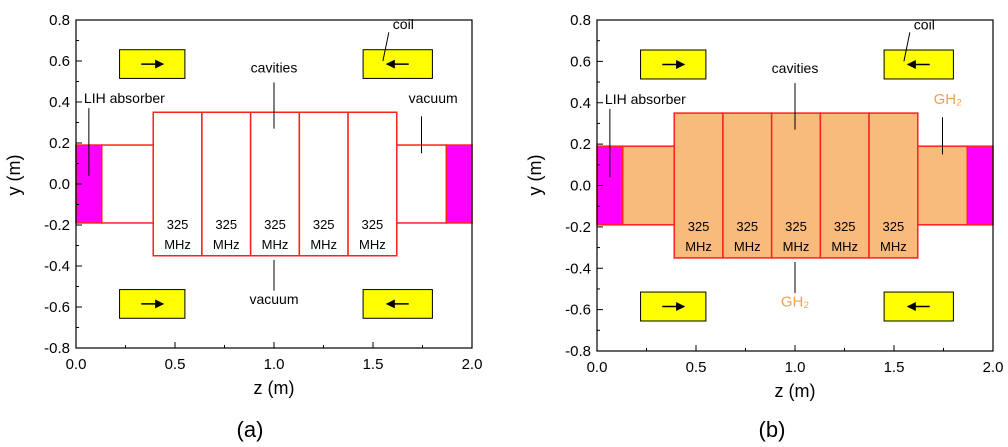 This screenshot has width=1008, height=447. I want to click on bottom-medium-annotation: GH₂, so click(795, 302).